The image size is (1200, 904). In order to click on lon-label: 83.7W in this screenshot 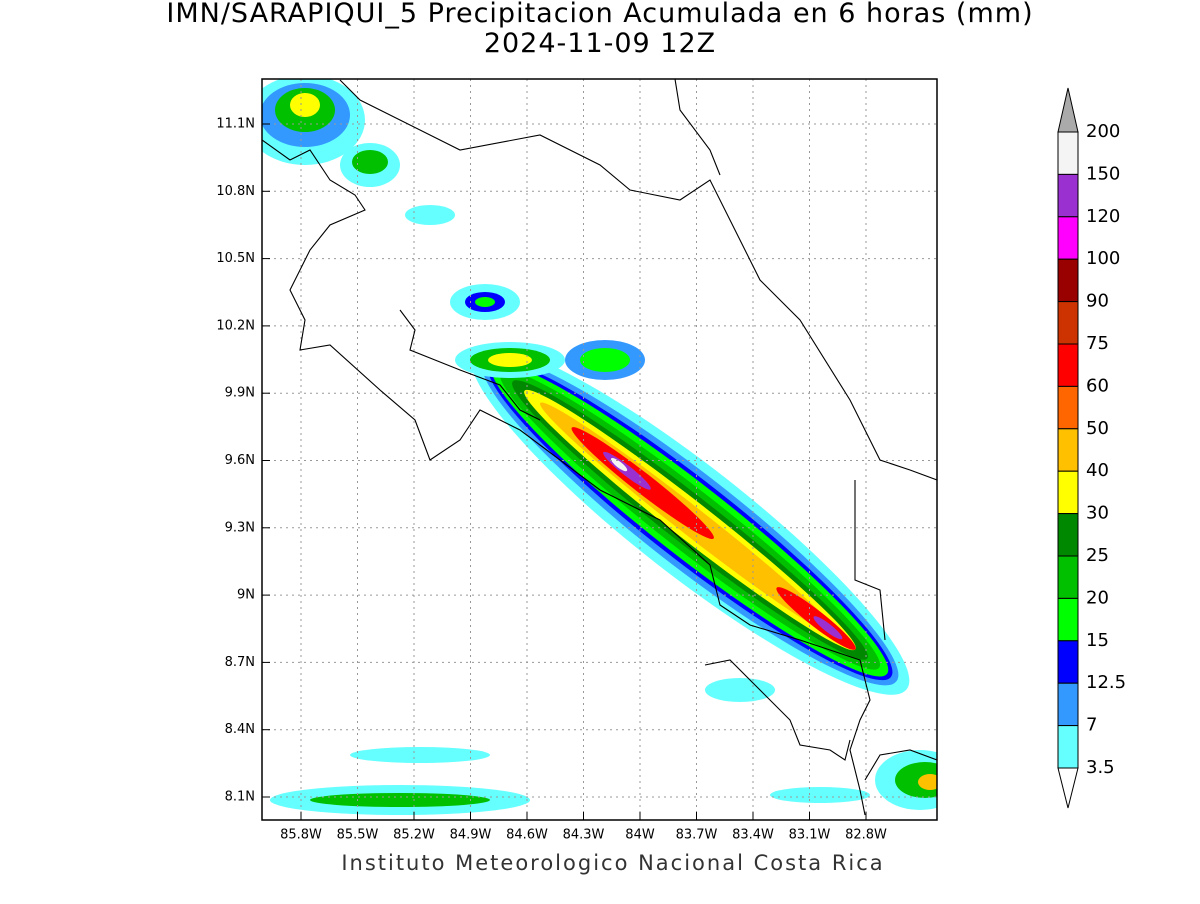, I will do `click(697, 835)`.